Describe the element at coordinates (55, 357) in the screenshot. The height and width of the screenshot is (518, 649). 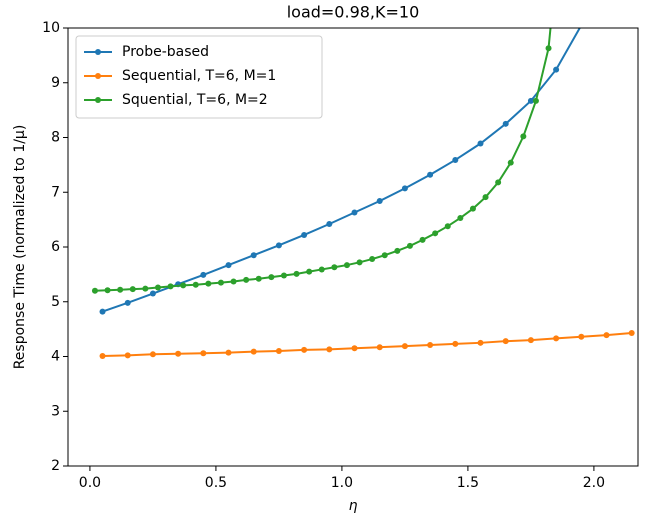
I see `y-tick-label: 4` at that location.